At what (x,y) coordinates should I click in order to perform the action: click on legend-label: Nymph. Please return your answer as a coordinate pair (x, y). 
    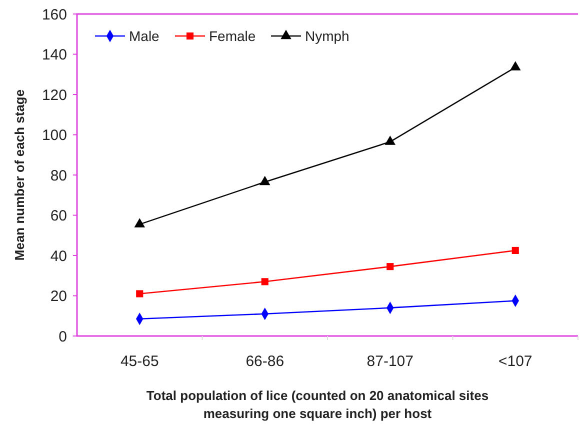
    Looking at the image, I should click on (327, 36).